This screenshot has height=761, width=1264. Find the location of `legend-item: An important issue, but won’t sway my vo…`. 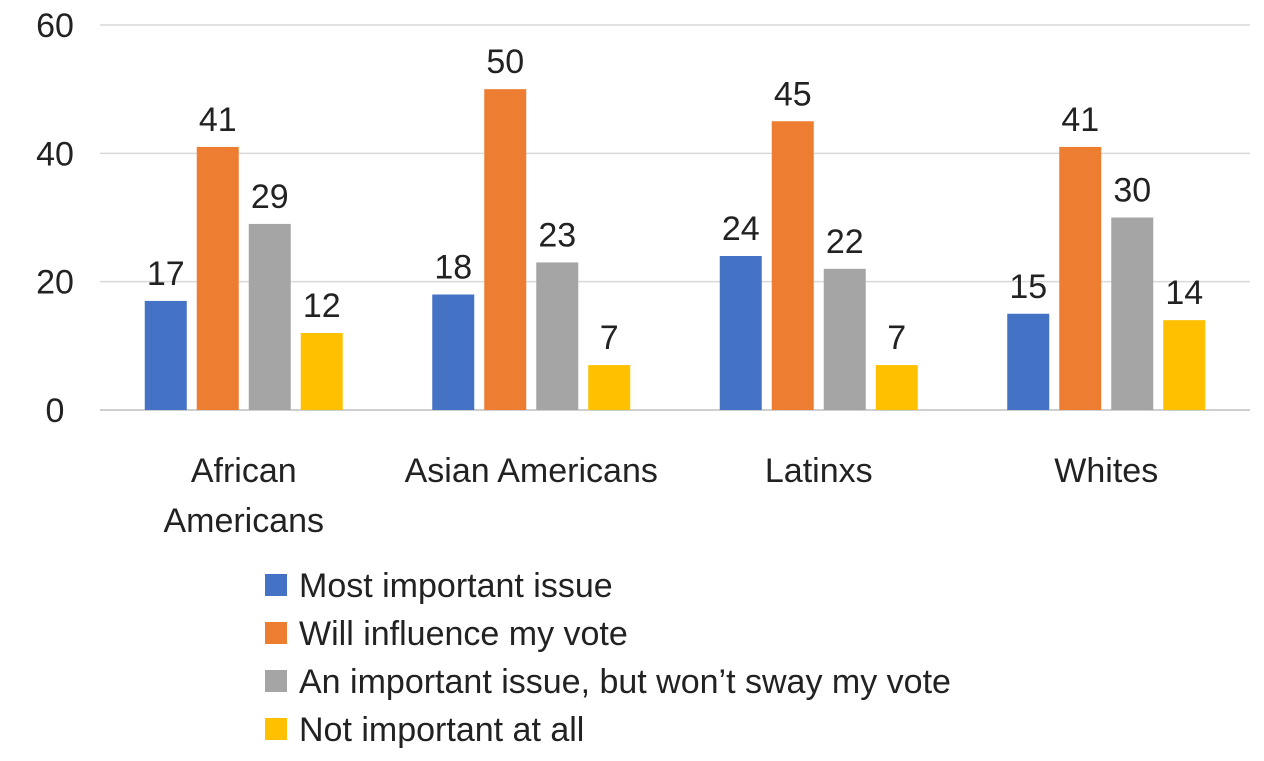

legend-item: An important issue, but won’t sway my vo… is located at coordinates (608, 682).